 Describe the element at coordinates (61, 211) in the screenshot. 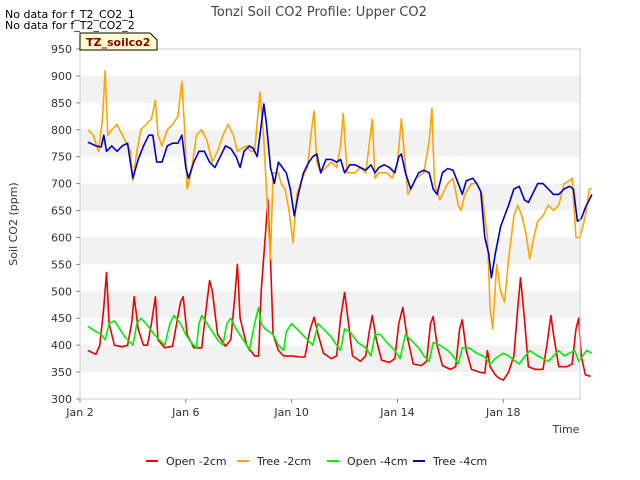

I see `y-tick-label: 650` at that location.